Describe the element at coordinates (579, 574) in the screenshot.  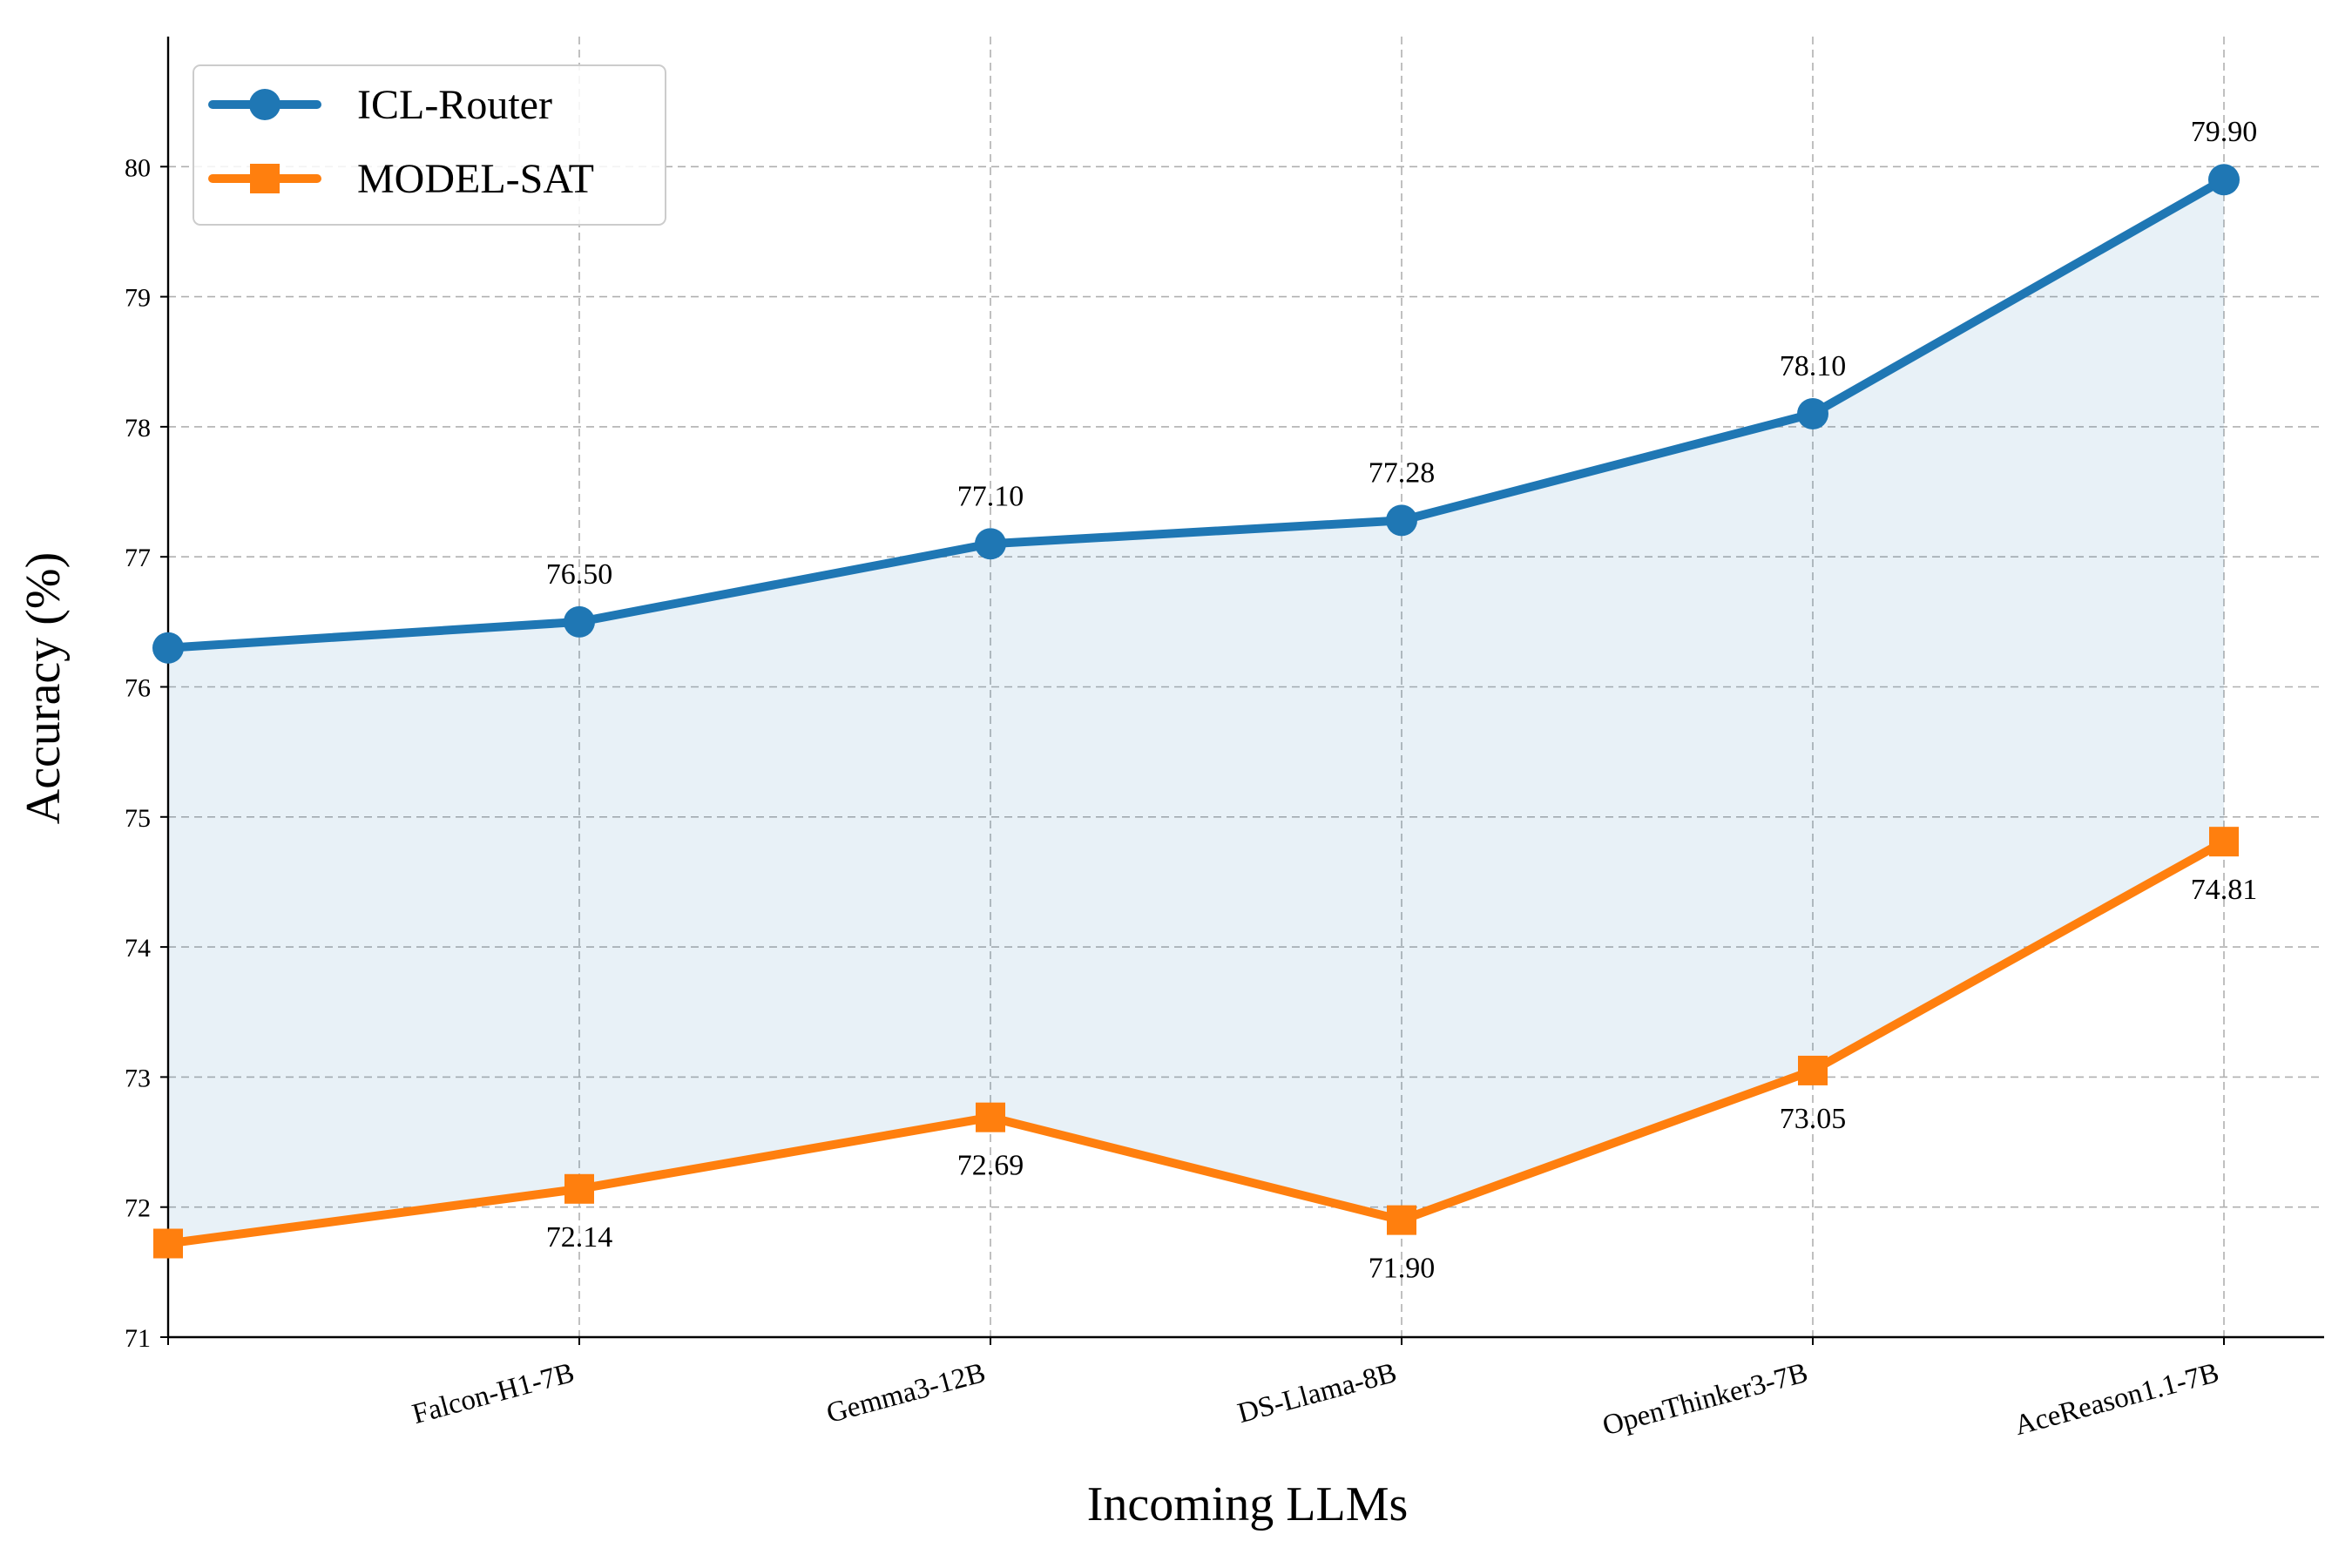
I see `data-label: 76.50` at that location.